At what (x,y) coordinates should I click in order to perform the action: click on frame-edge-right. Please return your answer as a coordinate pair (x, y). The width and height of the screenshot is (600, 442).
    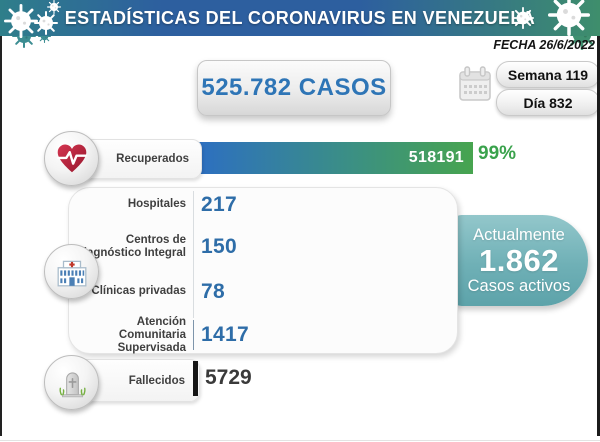
    Looking at the image, I should click on (598, 236).